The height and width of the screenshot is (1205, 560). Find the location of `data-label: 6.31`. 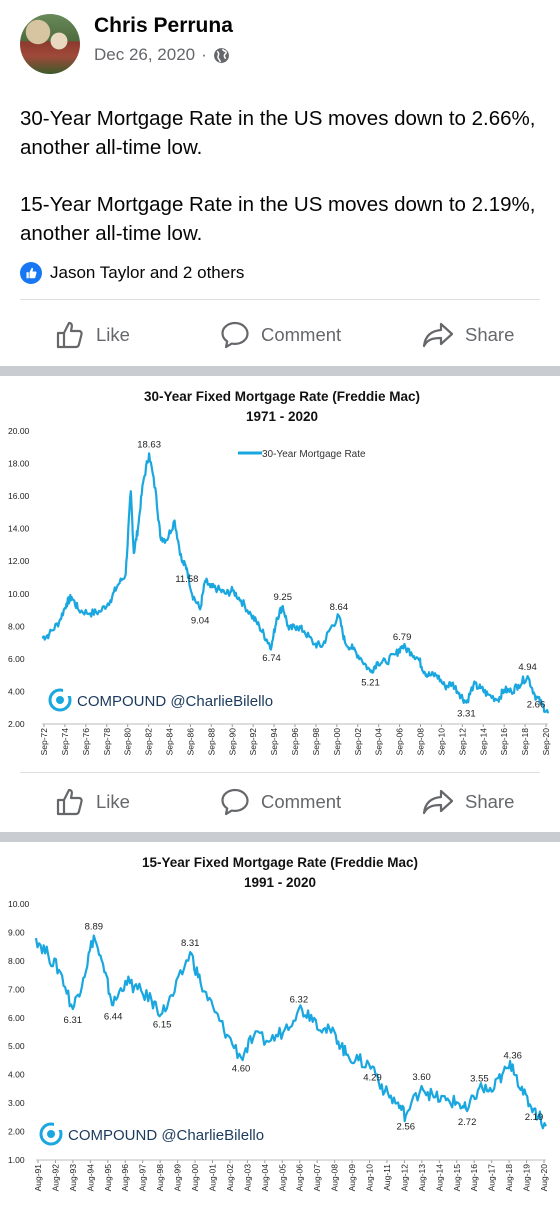

data-label: 6.31 is located at coordinates (73, 1020).